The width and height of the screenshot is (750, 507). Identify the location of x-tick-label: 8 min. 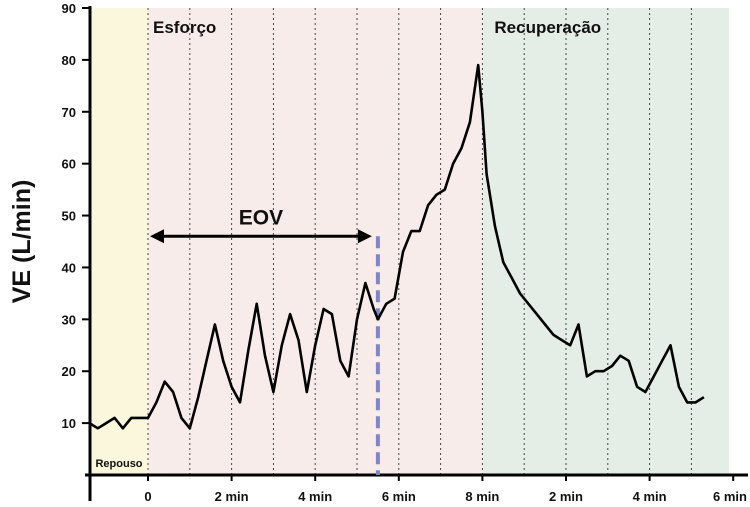
(482, 496).